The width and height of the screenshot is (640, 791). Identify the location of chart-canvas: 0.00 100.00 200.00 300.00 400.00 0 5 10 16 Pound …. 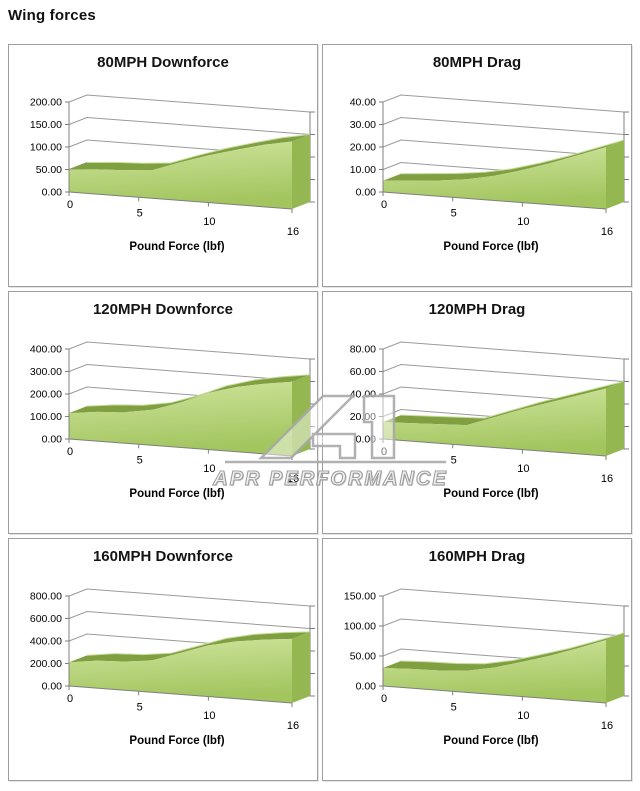
(163, 428).